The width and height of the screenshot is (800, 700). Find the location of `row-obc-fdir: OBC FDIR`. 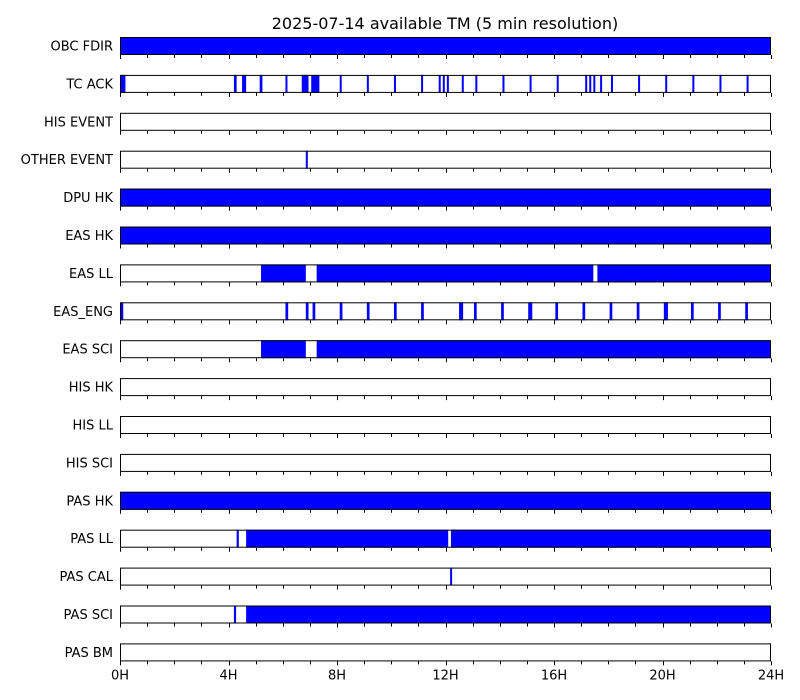

row-obc-fdir: OBC FDIR is located at coordinates (411, 48).